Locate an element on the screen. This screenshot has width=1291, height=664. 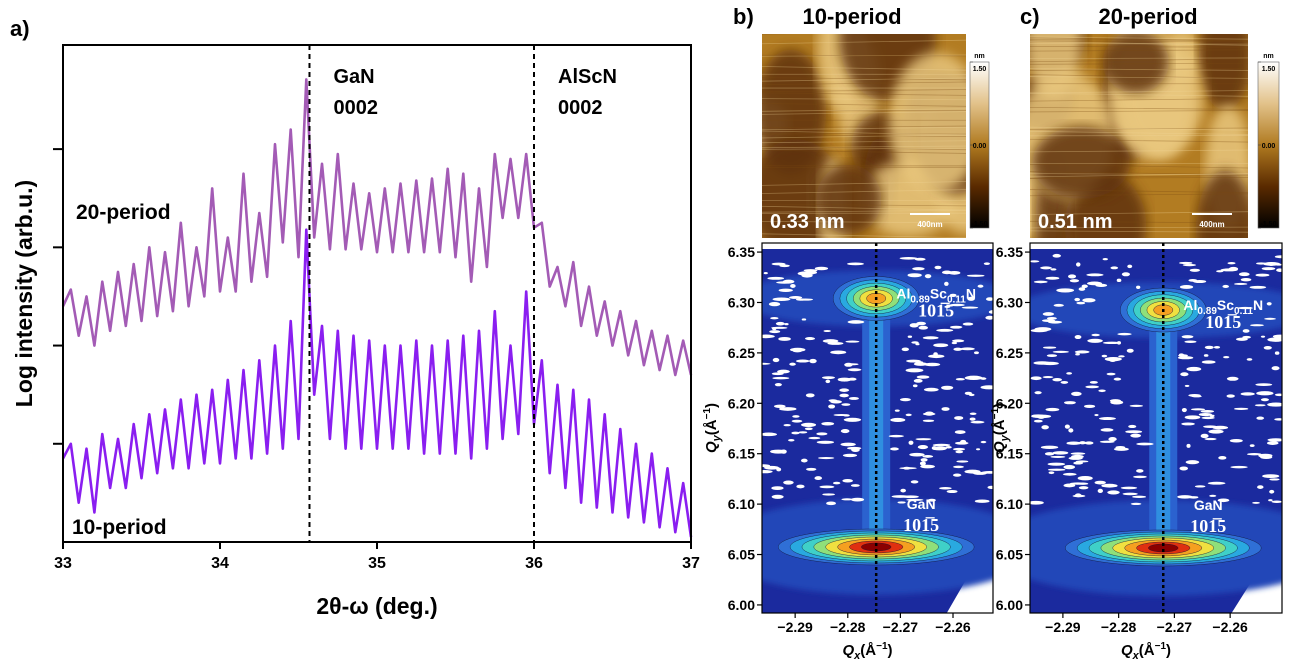
annotation: AlScN is located at coordinates (587, 77).